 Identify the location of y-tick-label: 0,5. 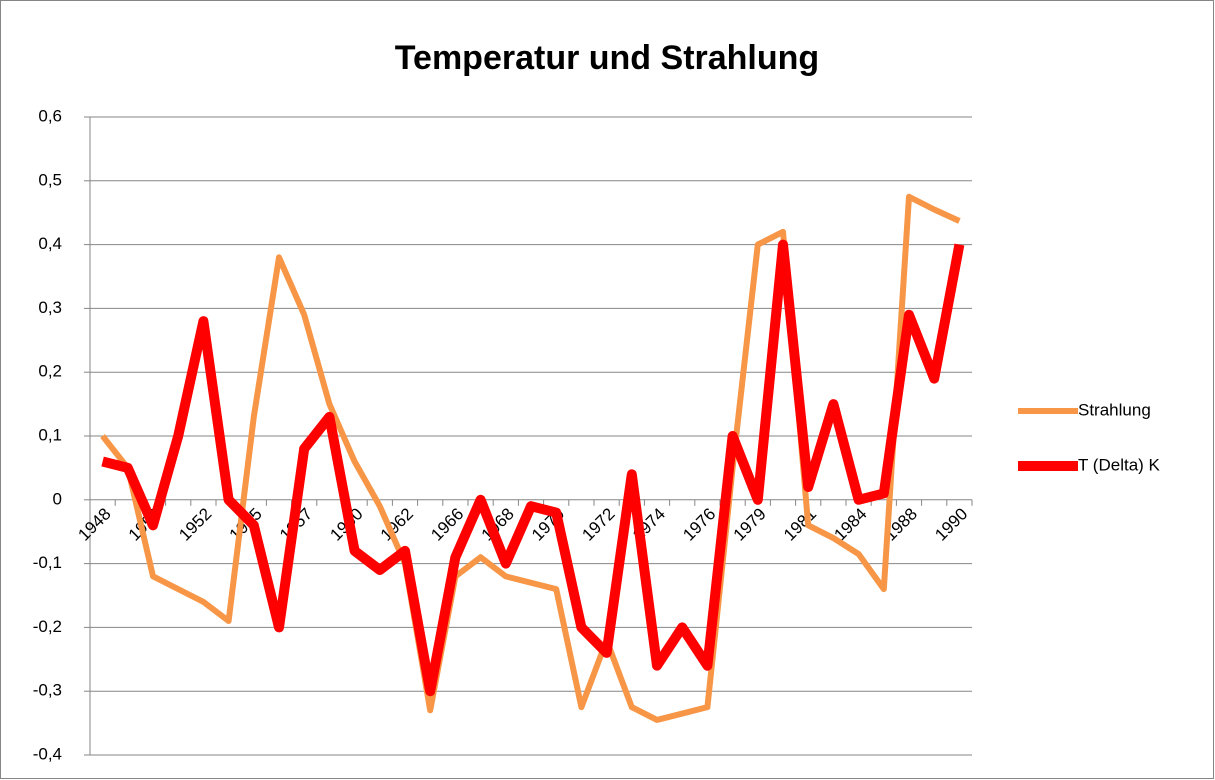
(50, 179).